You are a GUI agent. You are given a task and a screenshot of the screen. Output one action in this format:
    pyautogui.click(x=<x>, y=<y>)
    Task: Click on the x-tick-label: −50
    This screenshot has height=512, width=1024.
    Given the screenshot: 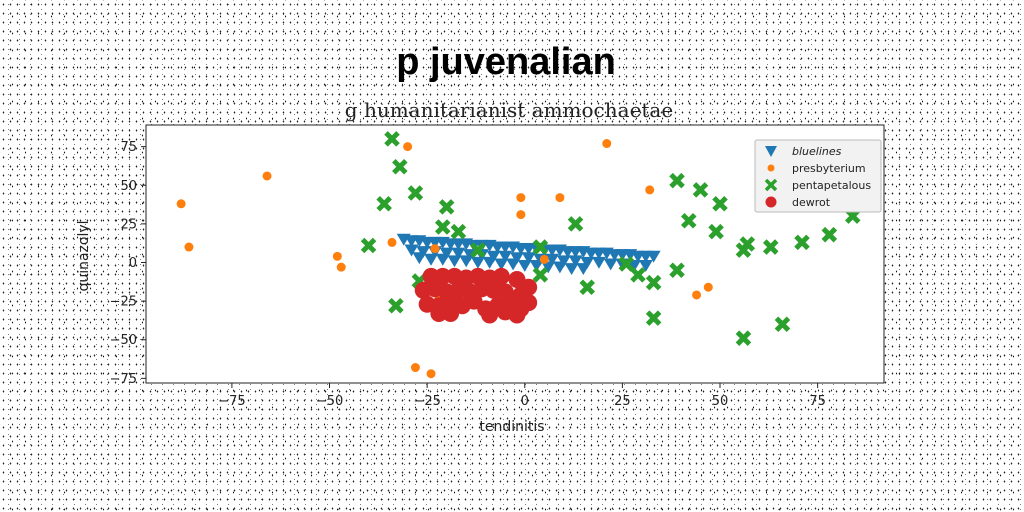 What is the action you would take?
    pyautogui.click(x=329, y=401)
    